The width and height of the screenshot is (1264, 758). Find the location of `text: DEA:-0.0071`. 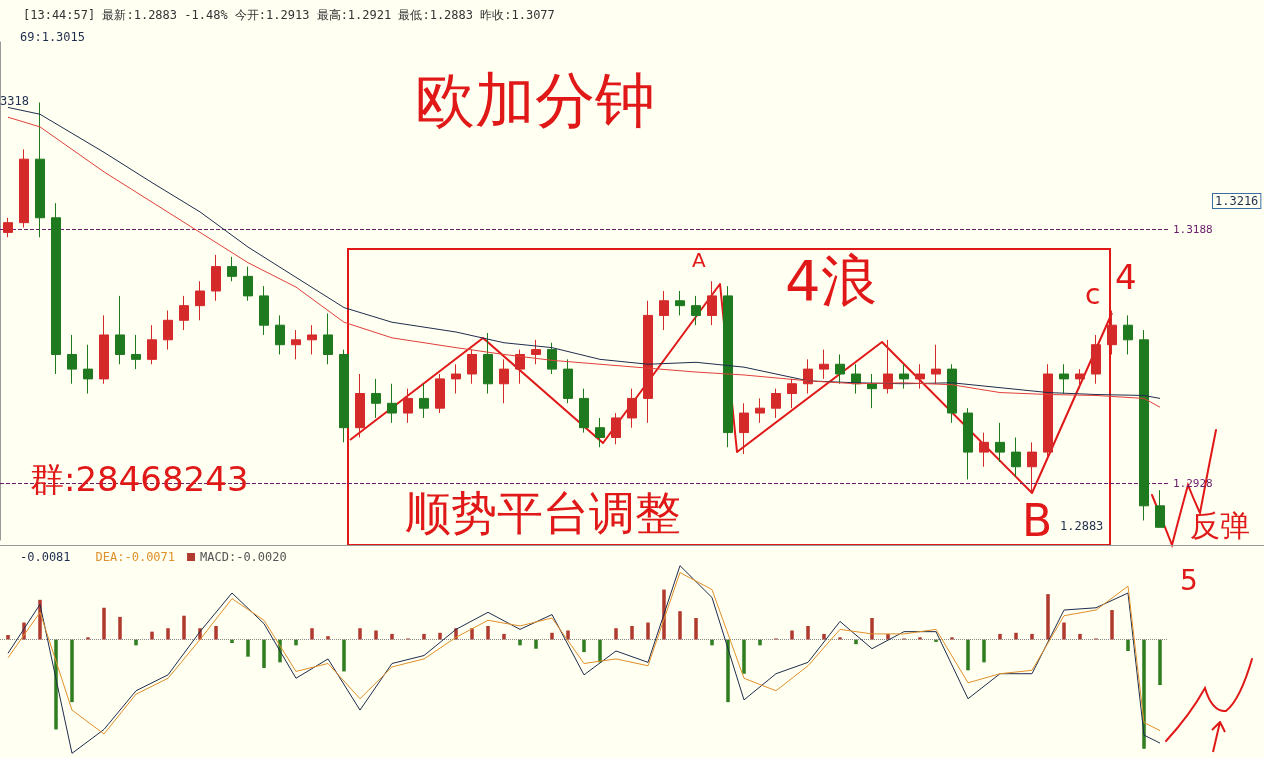

text: DEA:-0.0071 is located at coordinates (135, 557).